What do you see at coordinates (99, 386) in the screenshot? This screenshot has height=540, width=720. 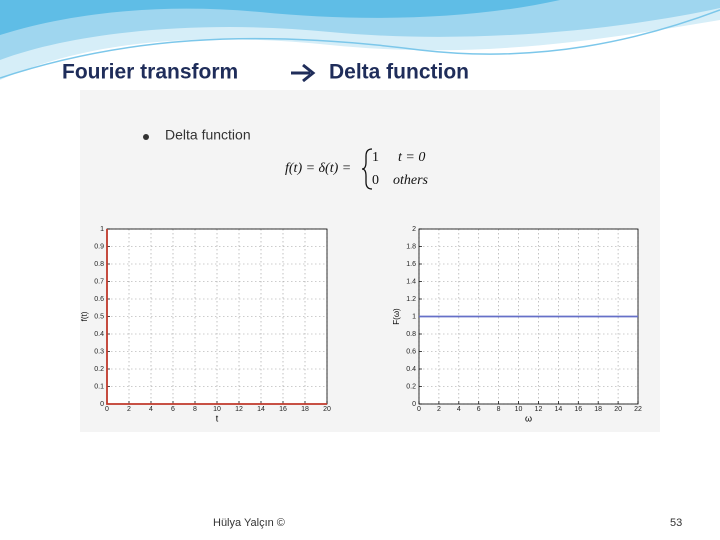 I see `y-tick-label: 0.1` at bounding box center [99, 386].